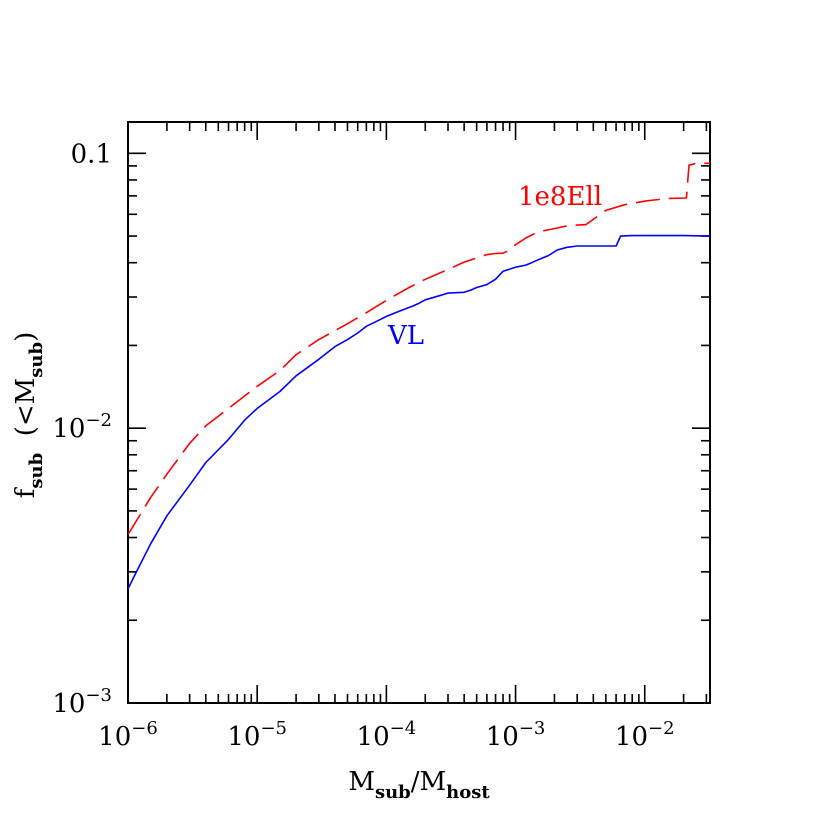 The width and height of the screenshot is (830, 830). Describe the element at coordinates (645, 735) in the screenshot. I see `x-tick-label: 10⁻²` at that location.